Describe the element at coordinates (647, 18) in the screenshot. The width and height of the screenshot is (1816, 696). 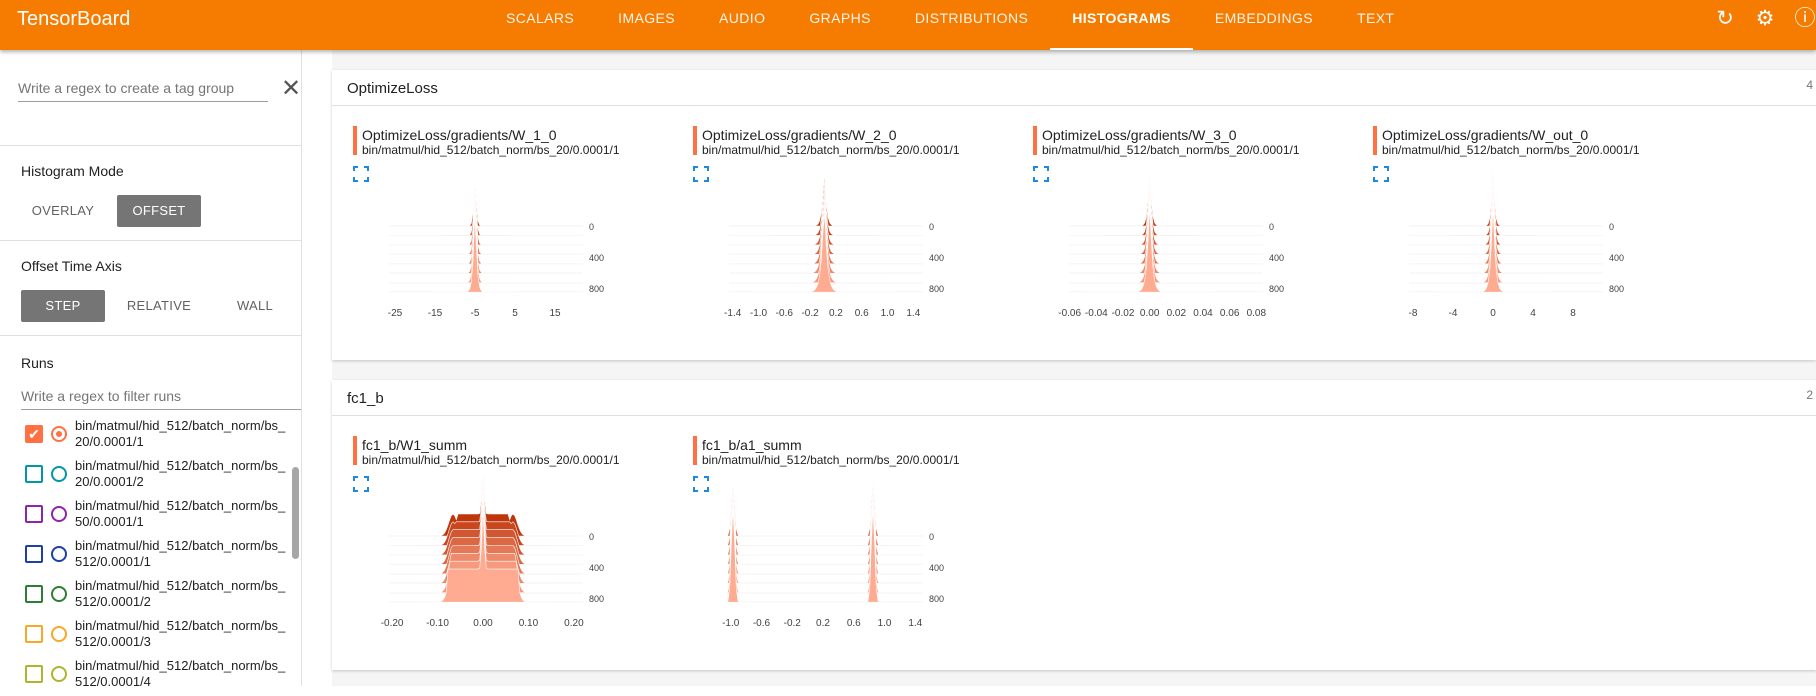
I see `tab-images: IMAGES` at that location.